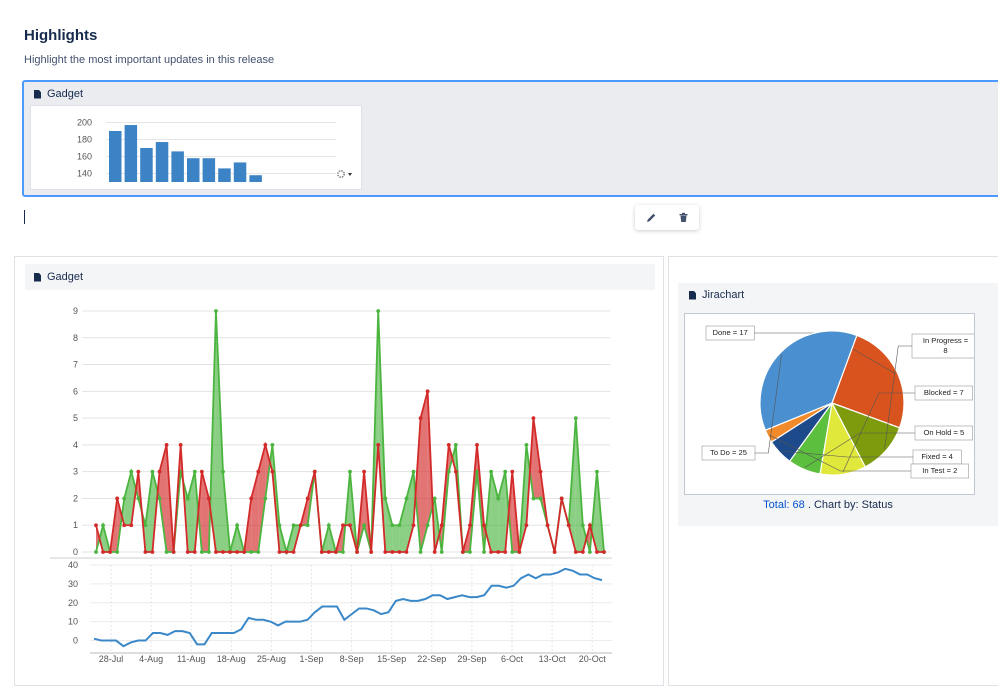 The image size is (998, 686). I want to click on trash-icon, so click(683, 217).